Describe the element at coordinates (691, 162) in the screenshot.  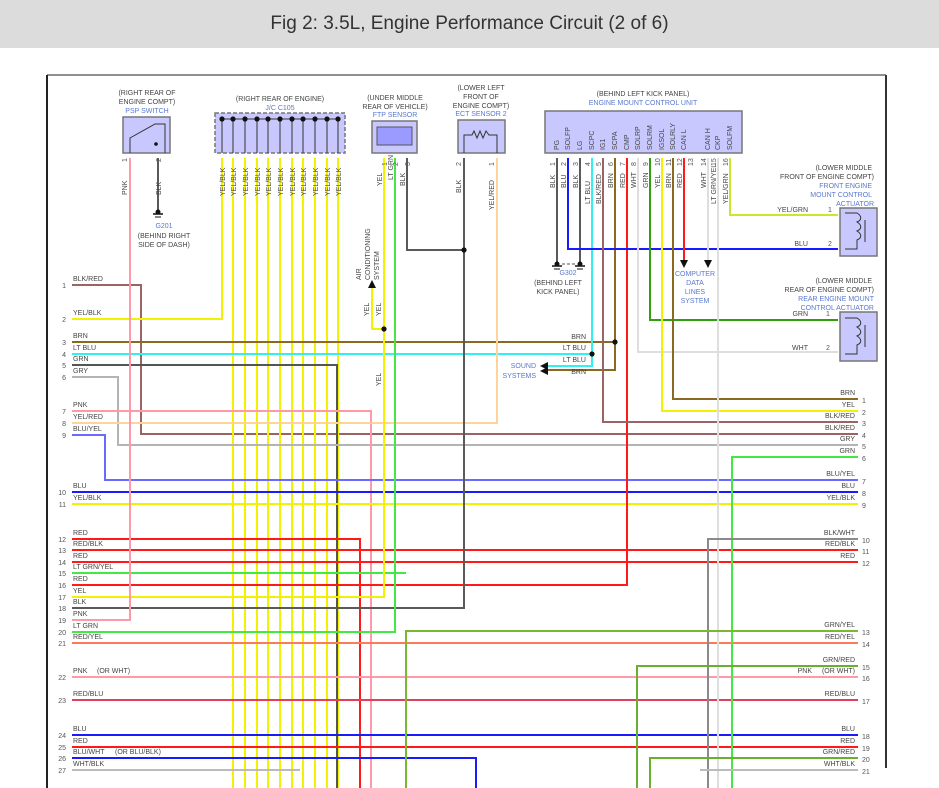
I see `ecu-pin-number: 13` at that location.